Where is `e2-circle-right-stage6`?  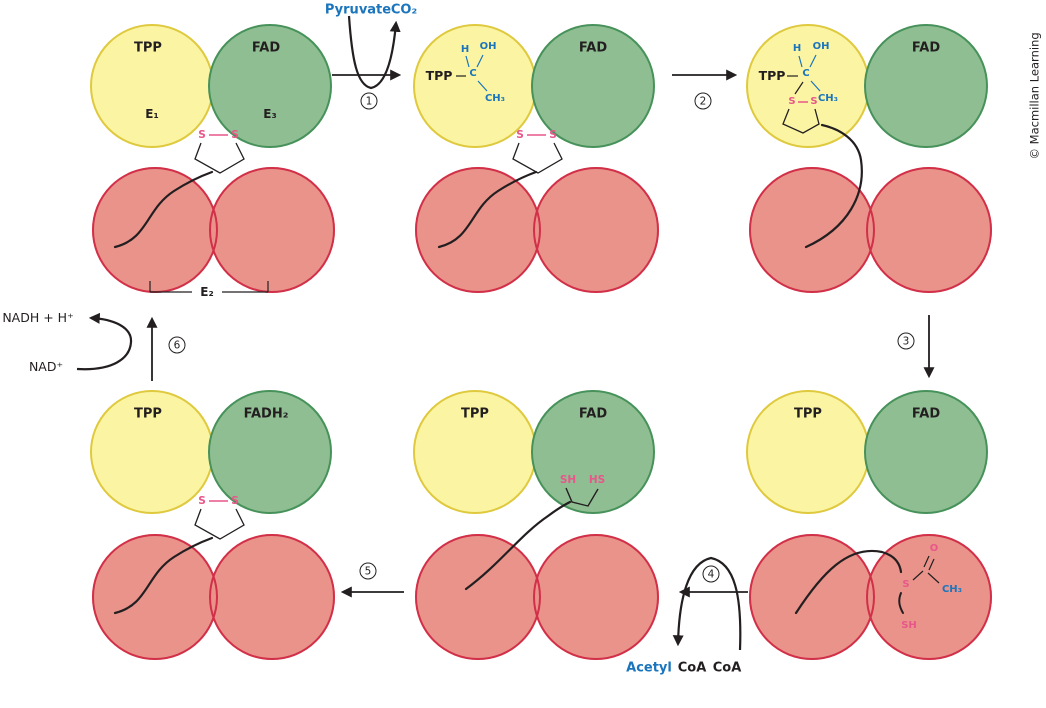
e2-circle-right-stage6 is located at coordinates (272, 597).